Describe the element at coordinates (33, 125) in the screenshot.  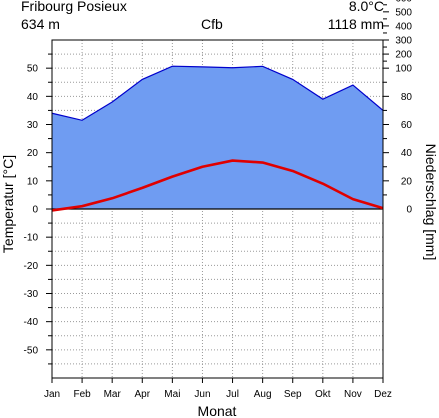
I see `temperature-tick-label: 30` at that location.